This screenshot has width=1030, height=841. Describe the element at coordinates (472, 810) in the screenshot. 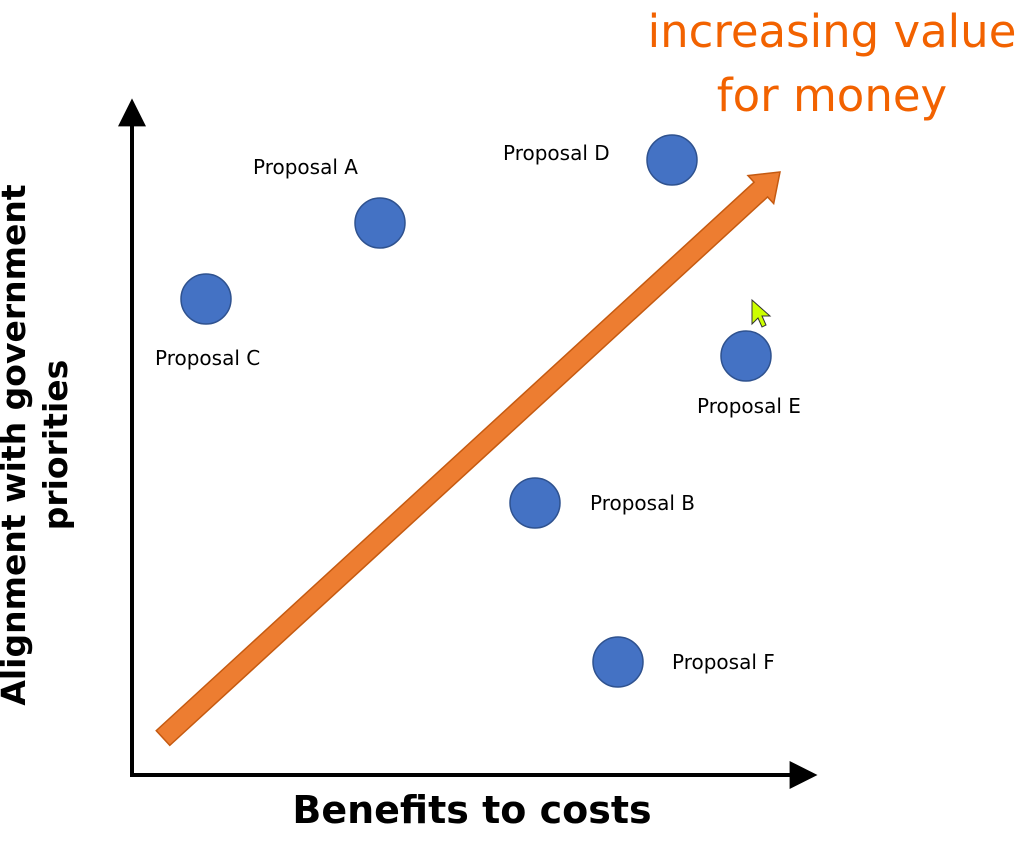

I see `x-axis-label: Benefits to costs` at that location.